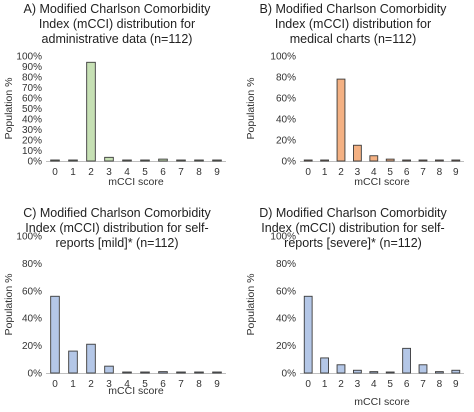 The height and width of the screenshot is (412, 474). What do you see at coordinates (353, 213) in the screenshot?
I see `chart-title-line: D) Modified Charlson Comorbidity` at bounding box center [353, 213].